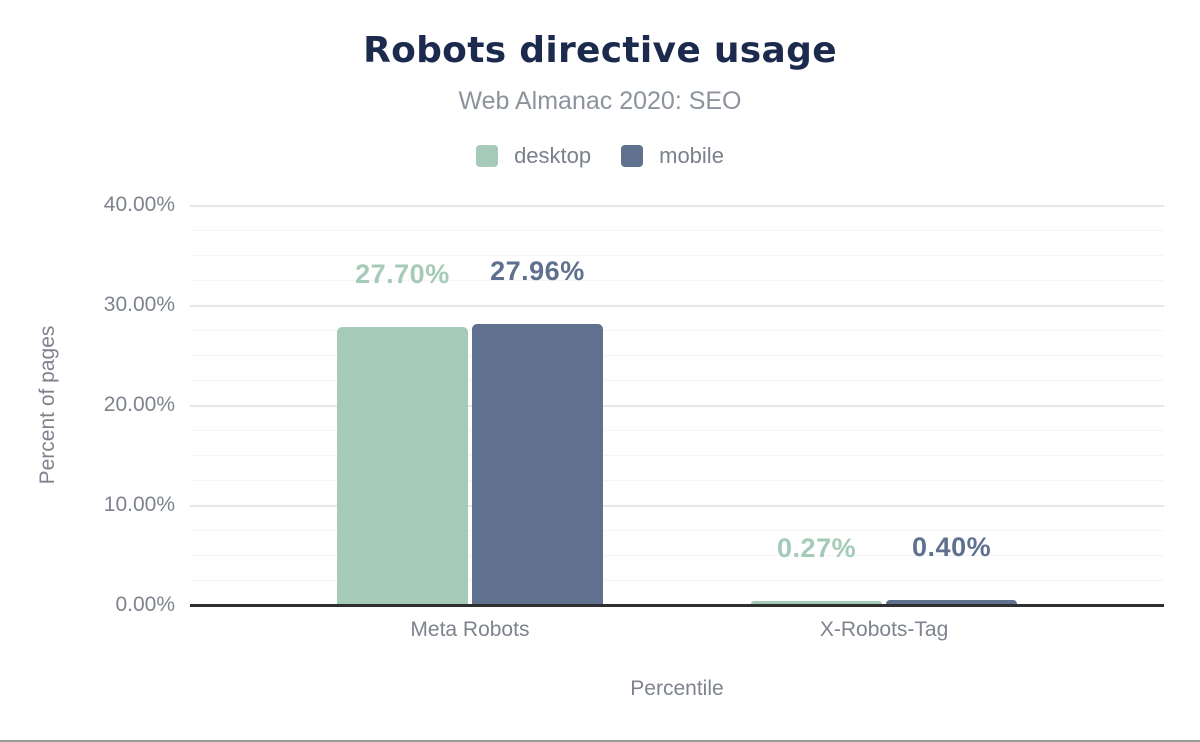  I want to click on bar-mobile-meta-robots, so click(537, 464).